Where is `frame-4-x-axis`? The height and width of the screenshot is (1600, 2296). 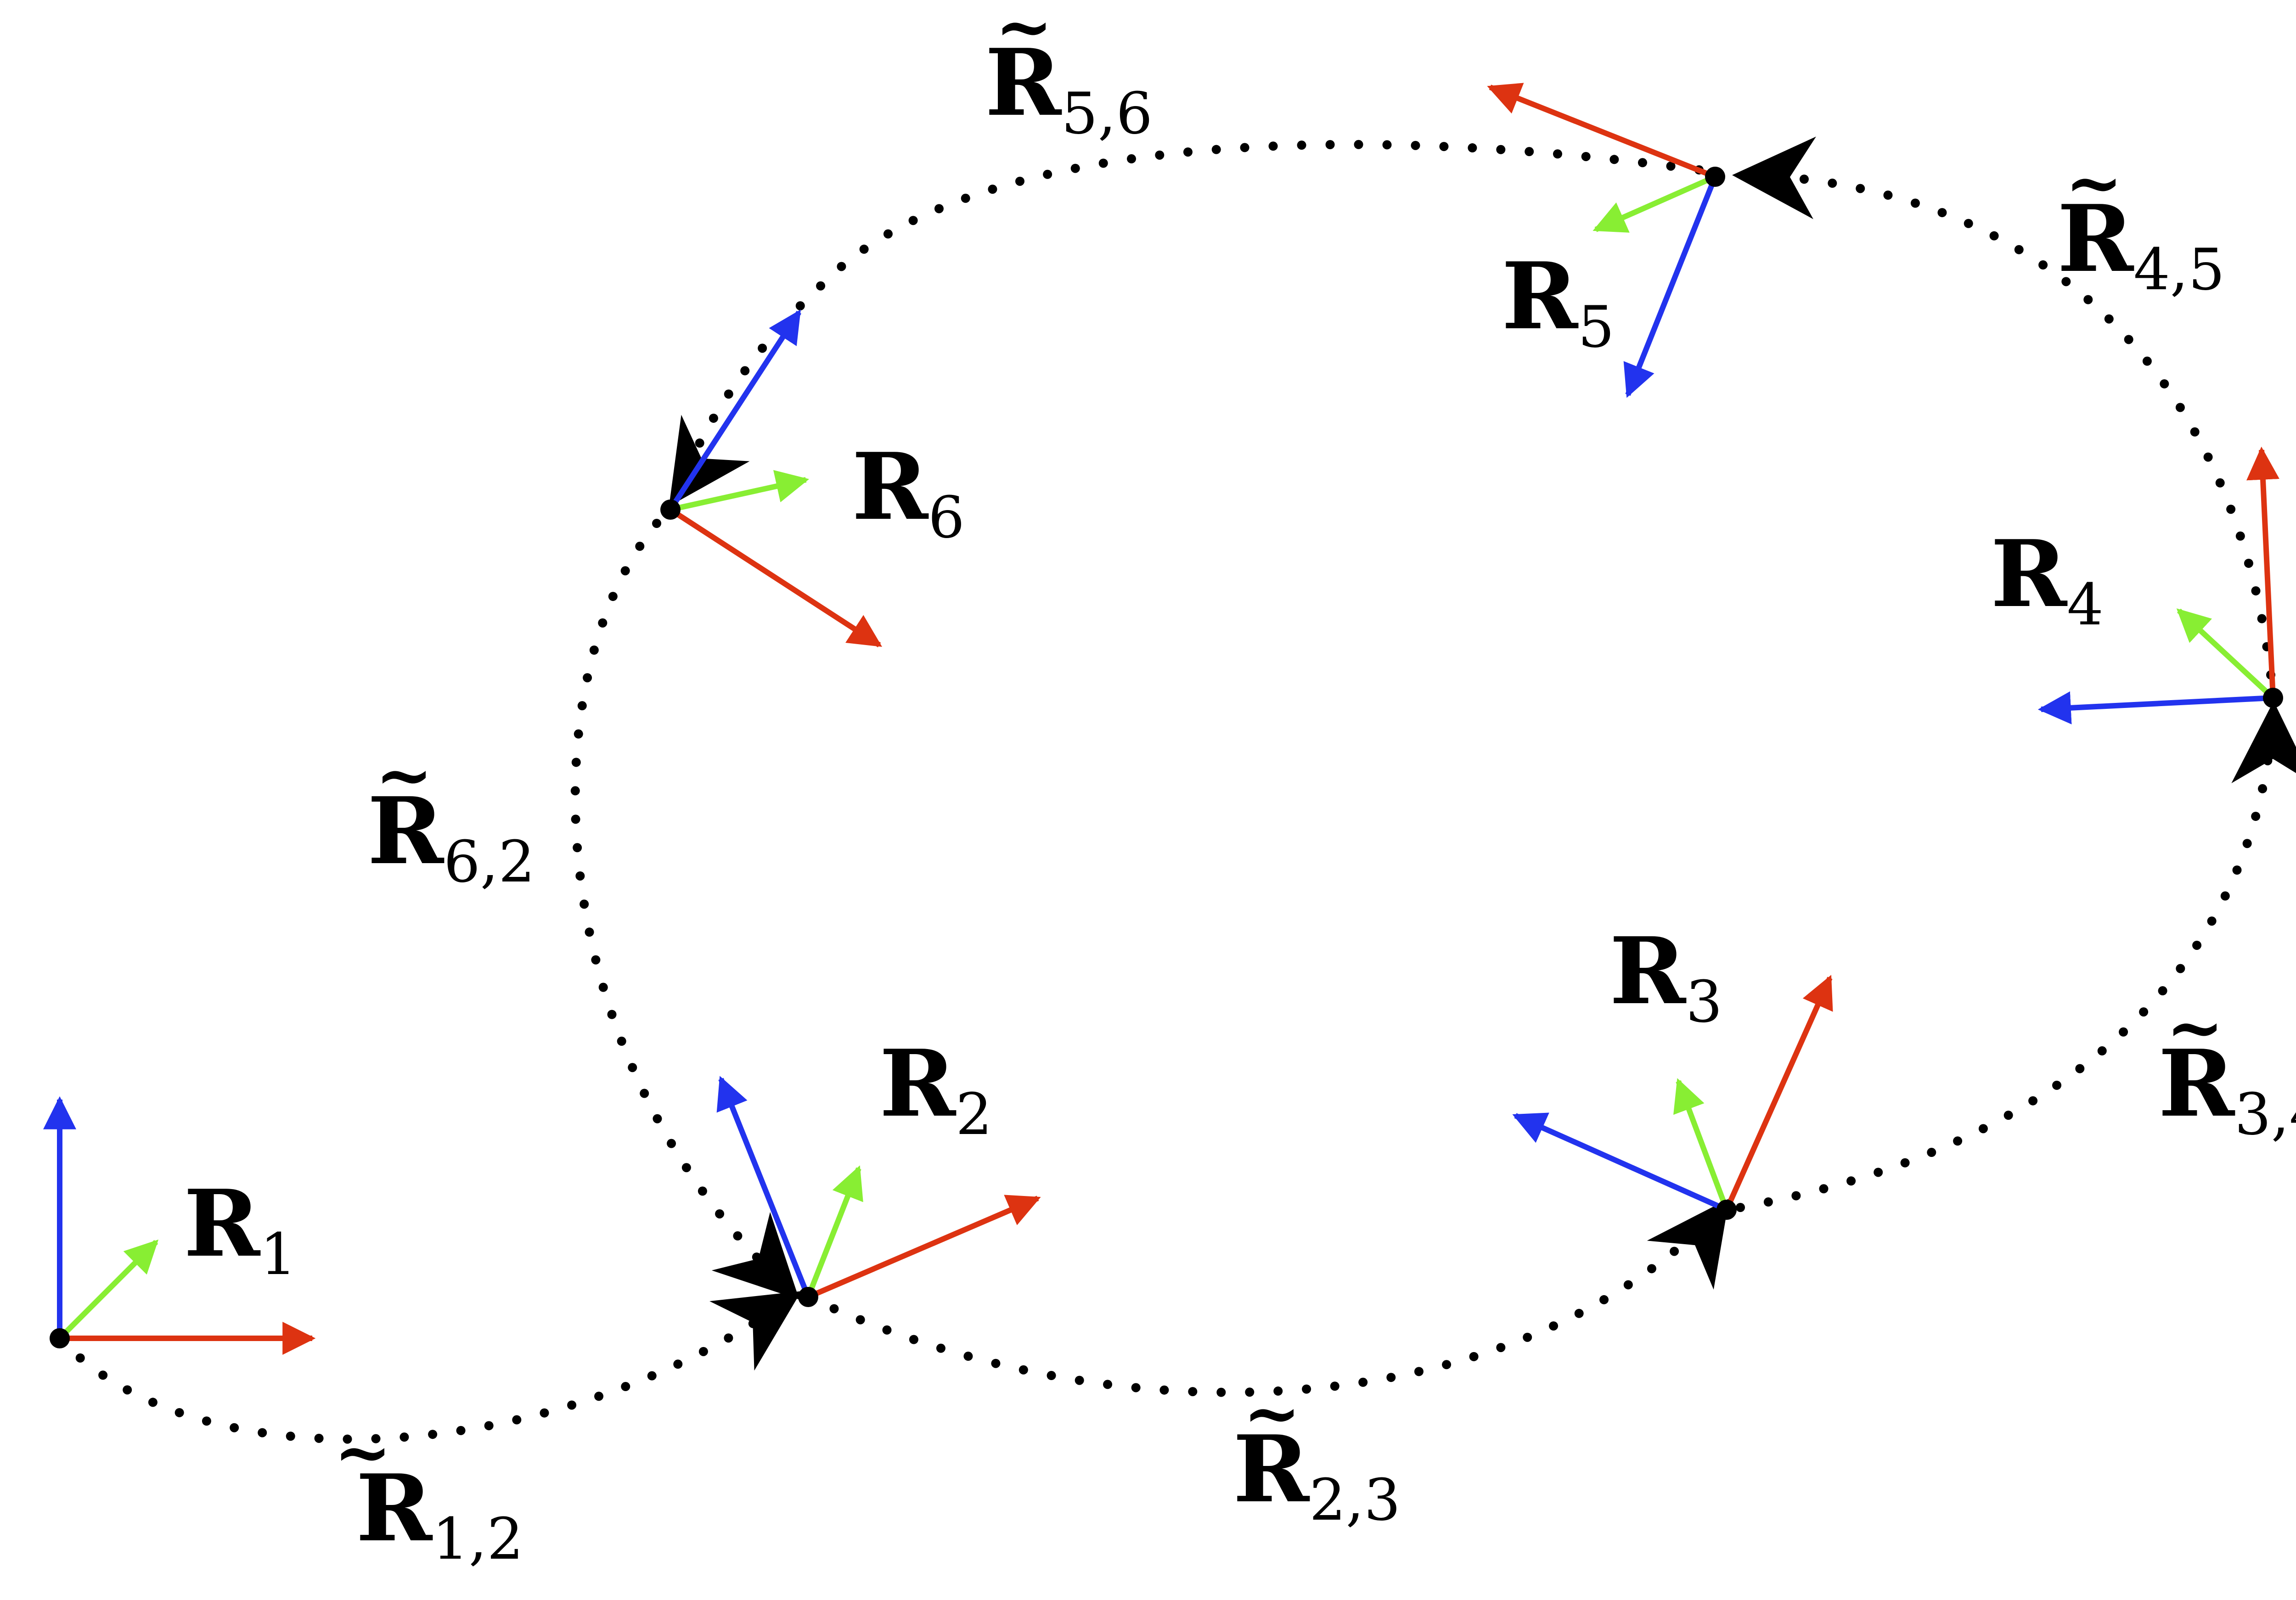
frame-4-x-axis is located at coordinates (2262, 572).